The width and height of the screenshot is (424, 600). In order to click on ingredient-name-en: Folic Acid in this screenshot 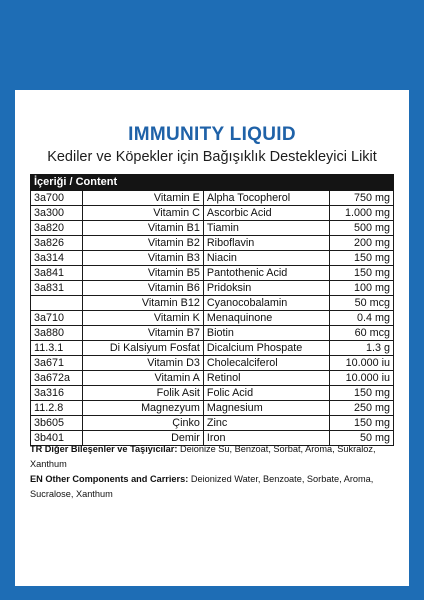, I will do `click(266, 393)`.